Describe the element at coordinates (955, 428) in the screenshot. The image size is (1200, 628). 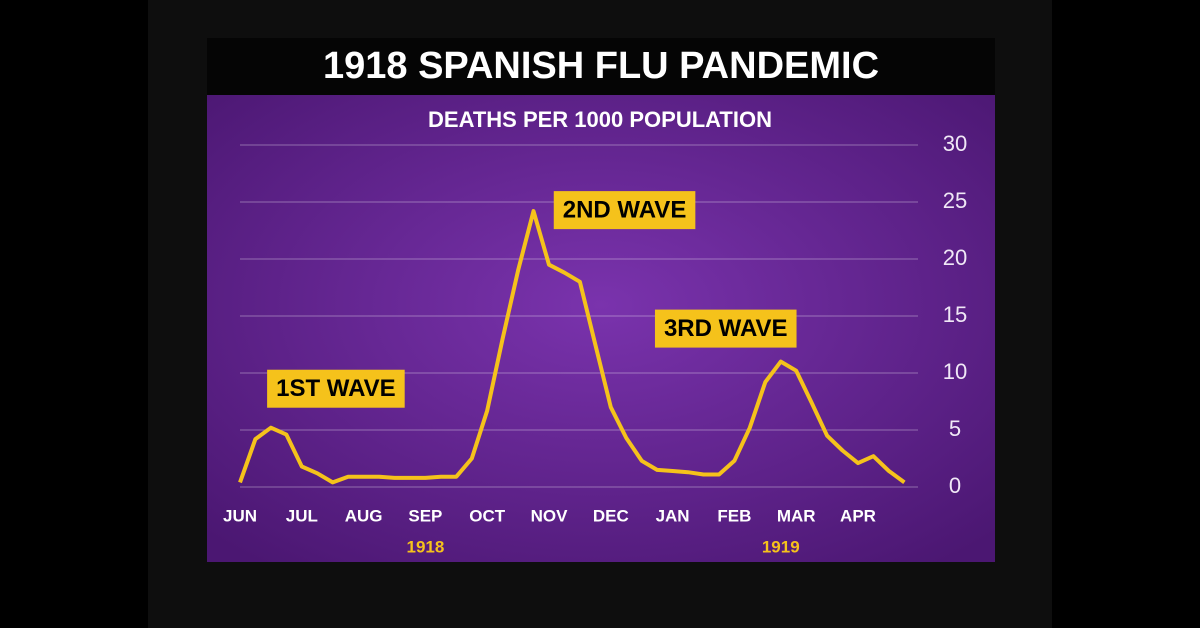
I see `y-tick-label: 5` at that location.